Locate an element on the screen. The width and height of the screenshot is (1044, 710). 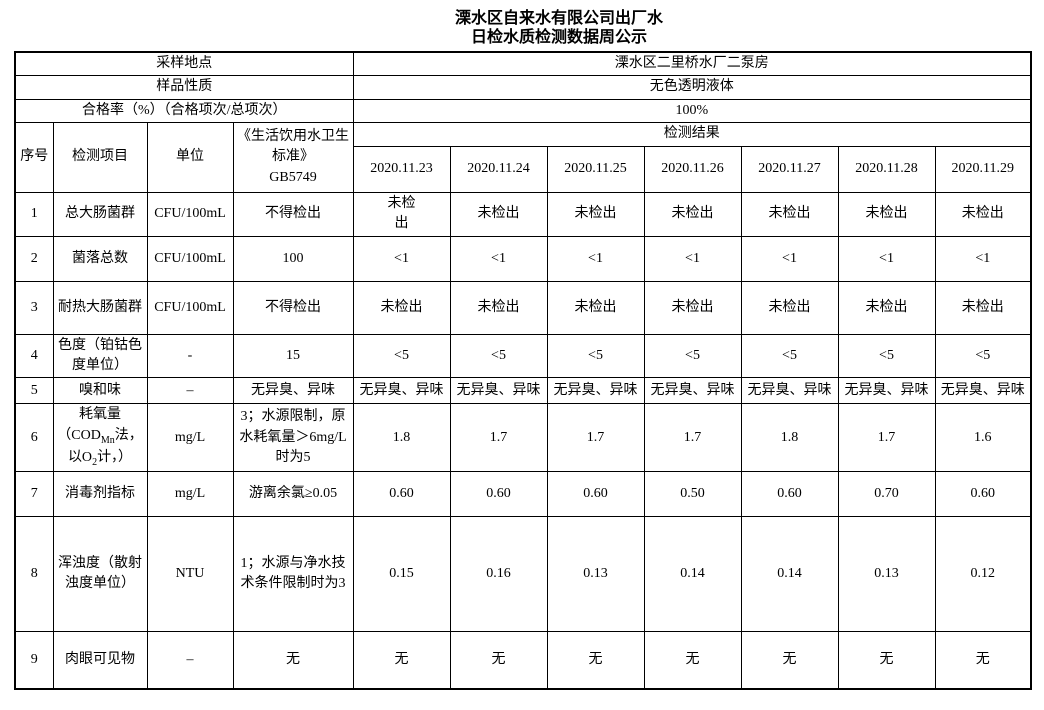
header-result: 检测结果 is located at coordinates (692, 134).